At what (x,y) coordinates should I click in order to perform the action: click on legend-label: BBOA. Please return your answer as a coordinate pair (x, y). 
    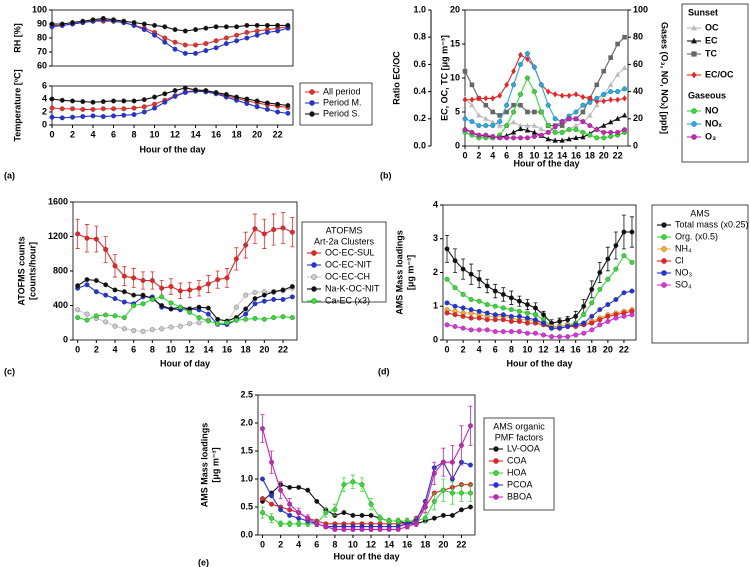
    Looking at the image, I should click on (519, 496).